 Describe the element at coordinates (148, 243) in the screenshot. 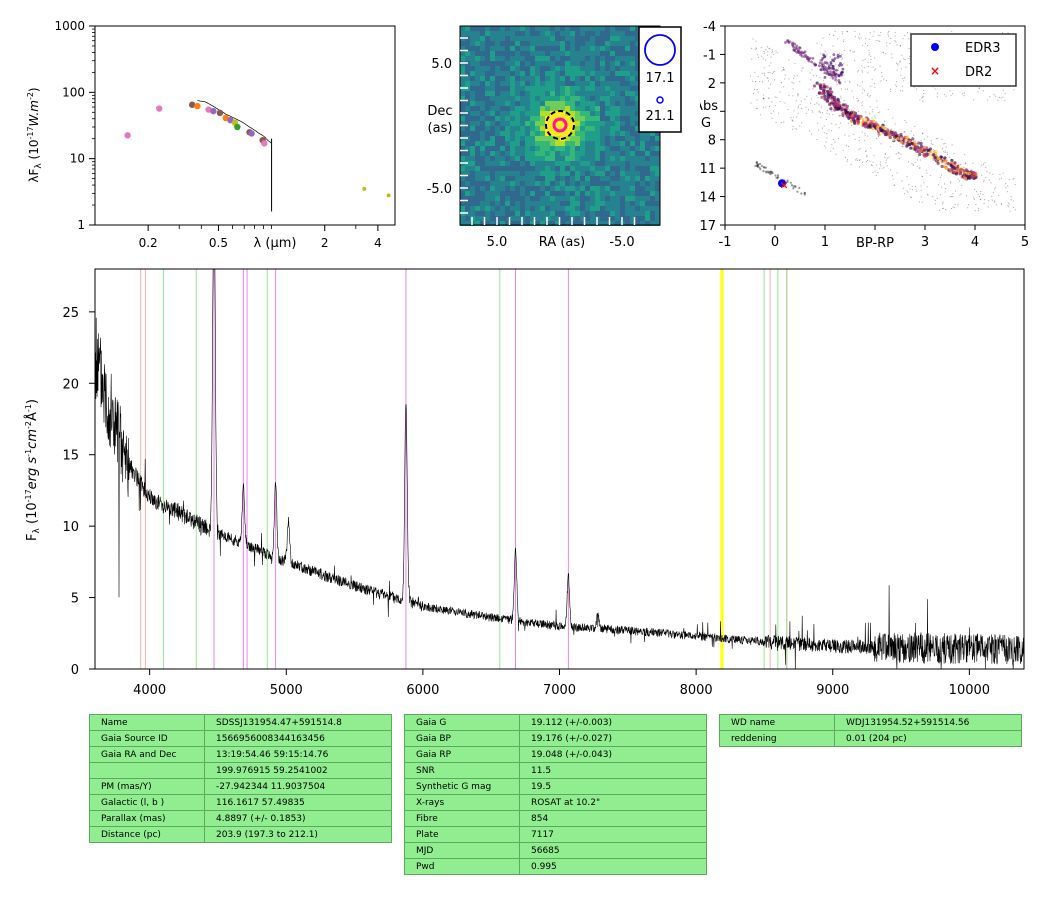

I see `sed-xtick-label: 0.2` at that location.